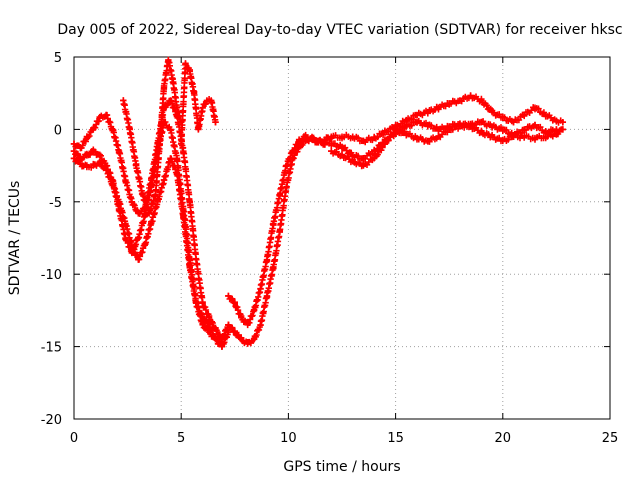 This screenshot has width=640, height=480. Describe the element at coordinates (51, 348) in the screenshot. I see `y-tick-label: -15` at that location.